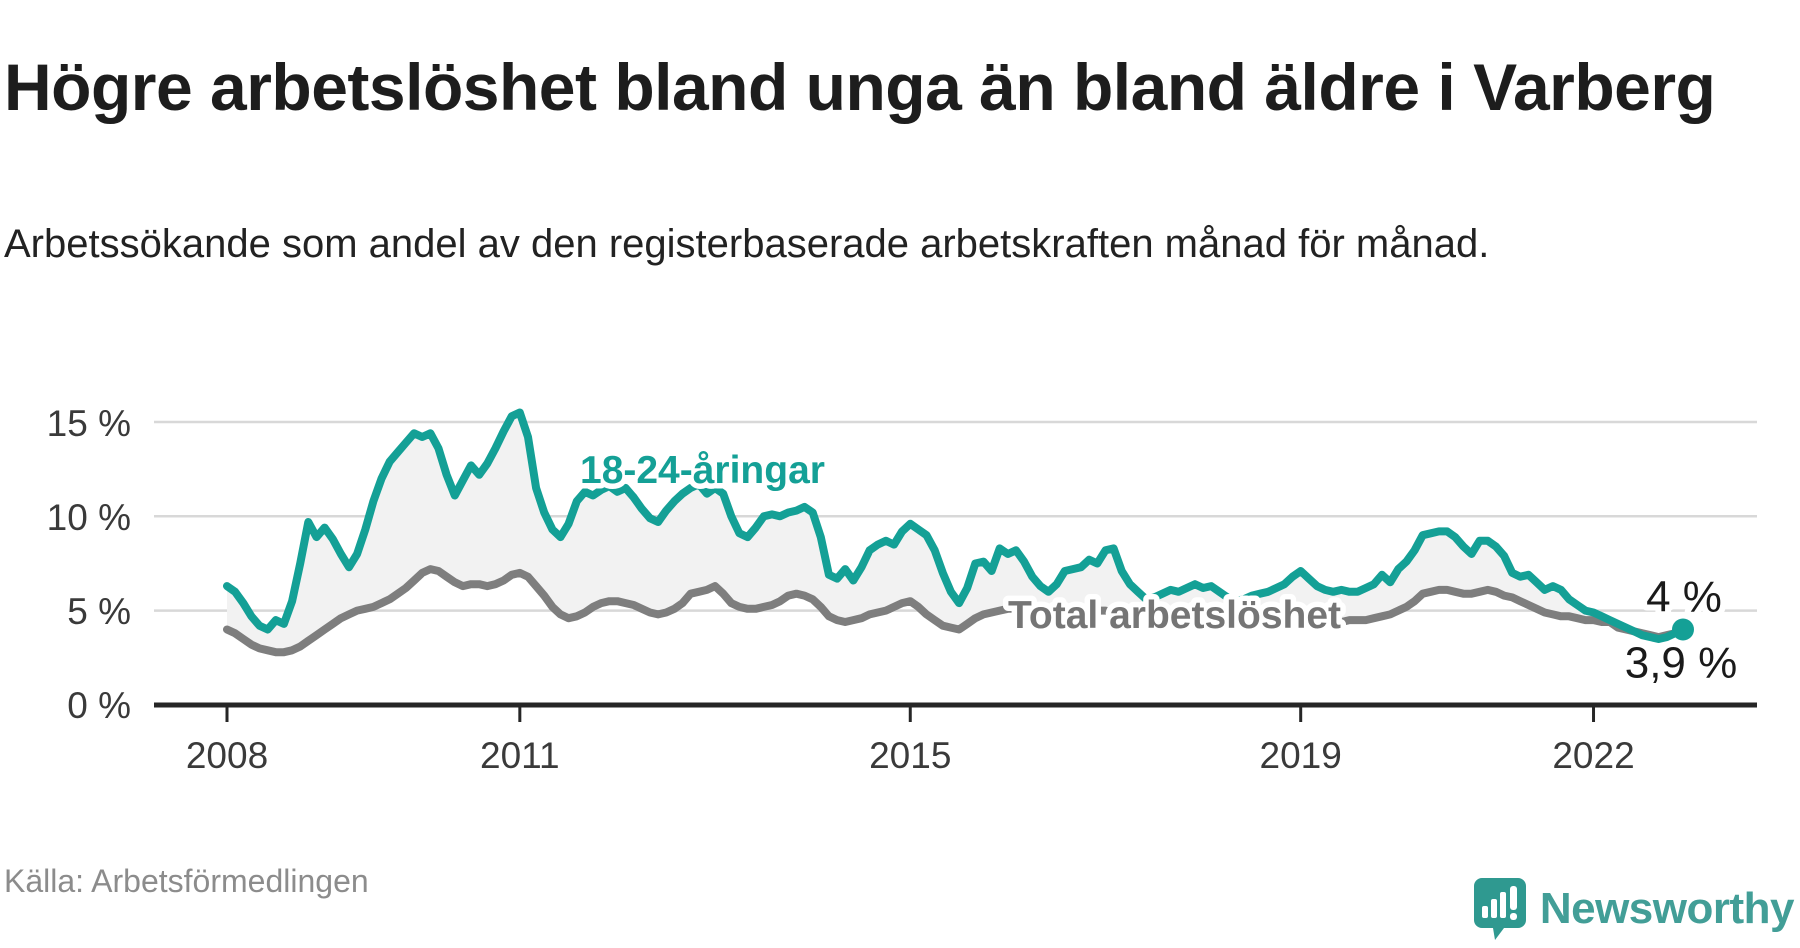 The height and width of the screenshot is (948, 1800). Describe the element at coordinates (910, 713) in the screenshot. I see `x-axis-ticks` at that location.